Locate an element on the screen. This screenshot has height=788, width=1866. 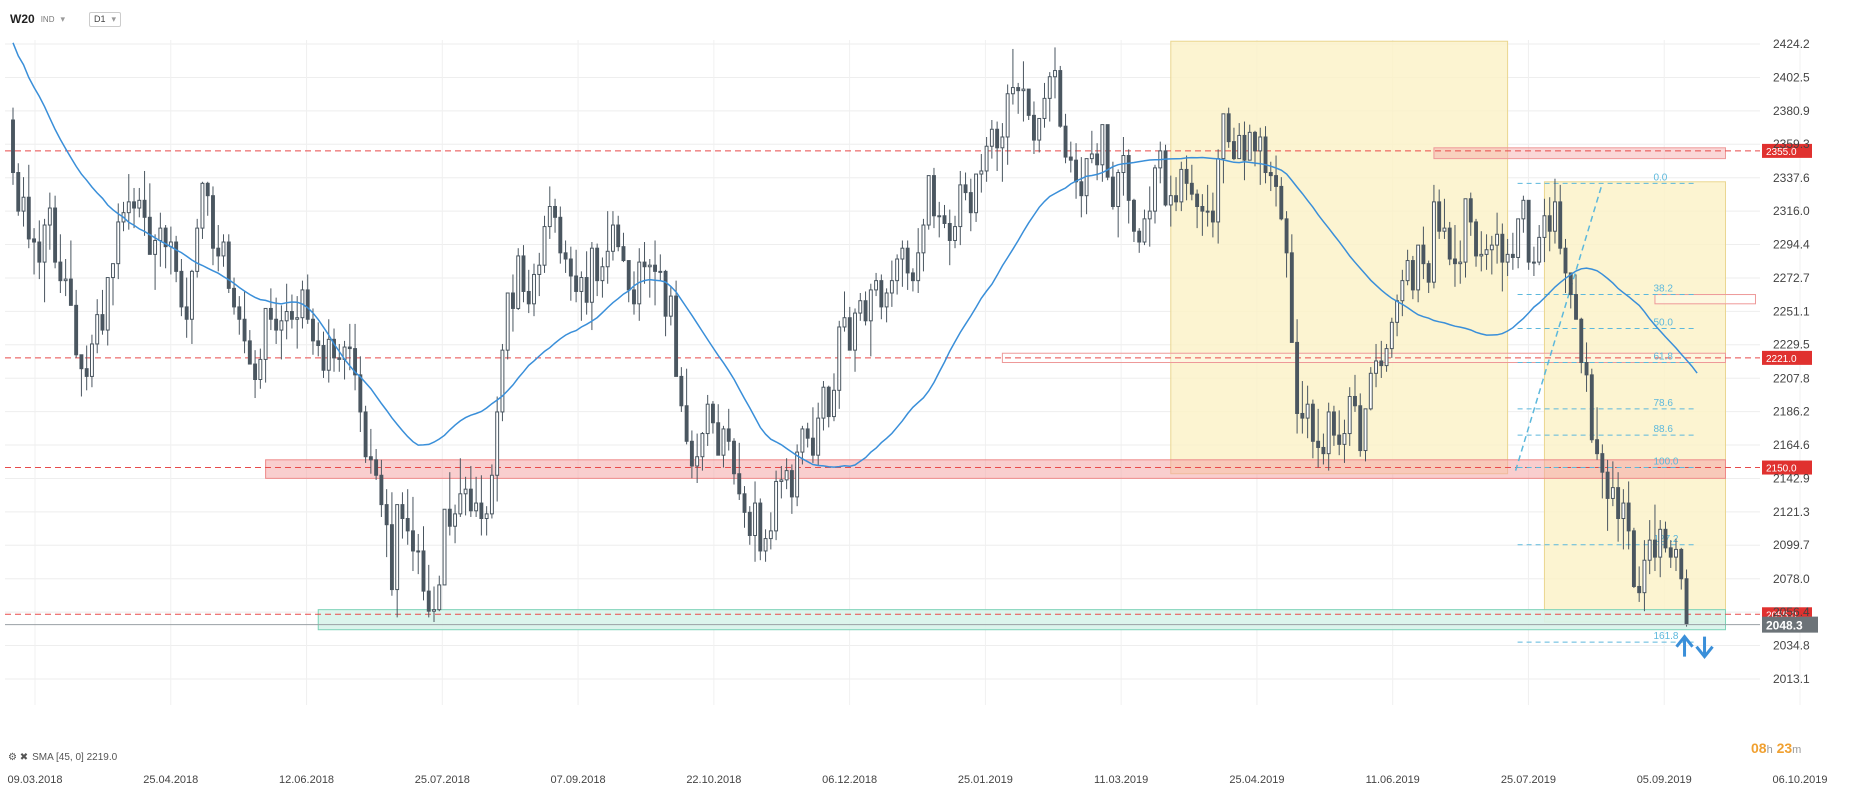
instrument-symbol: W20 is located at coordinates (22, 19).